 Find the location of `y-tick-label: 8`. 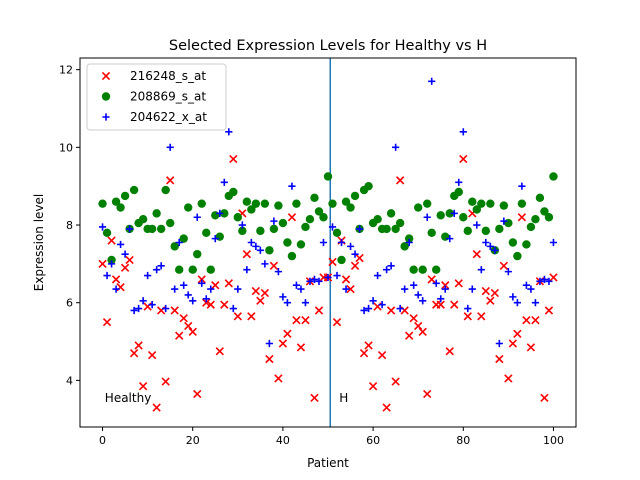

y-tick-label: 8 is located at coordinates (69, 225).